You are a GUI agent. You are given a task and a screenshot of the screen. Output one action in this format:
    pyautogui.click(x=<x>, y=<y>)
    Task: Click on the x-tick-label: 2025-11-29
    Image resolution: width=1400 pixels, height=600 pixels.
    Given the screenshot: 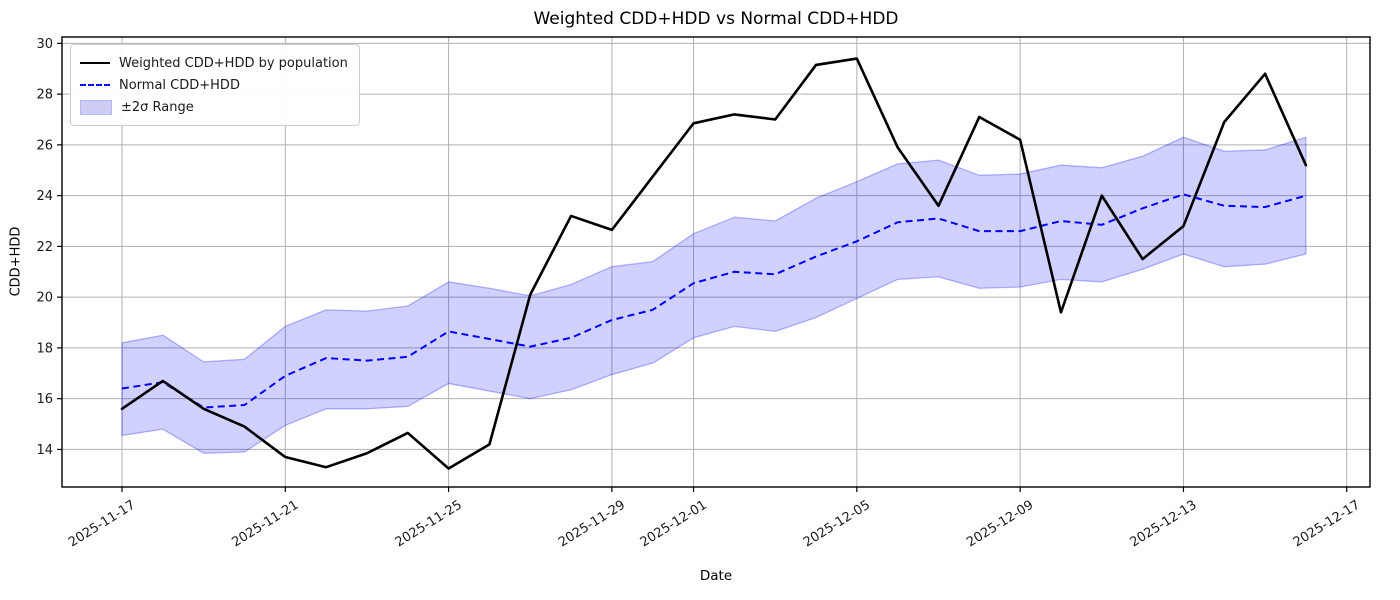 What is the action you would take?
    pyautogui.click(x=592, y=524)
    